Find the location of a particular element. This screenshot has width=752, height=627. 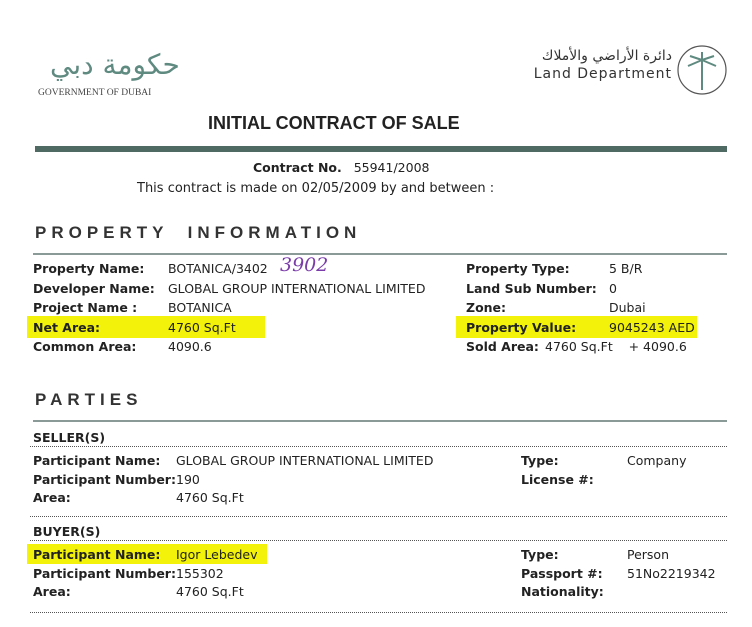

document-title: INITIAL CONTRACT OF SALE is located at coordinates (334, 123).